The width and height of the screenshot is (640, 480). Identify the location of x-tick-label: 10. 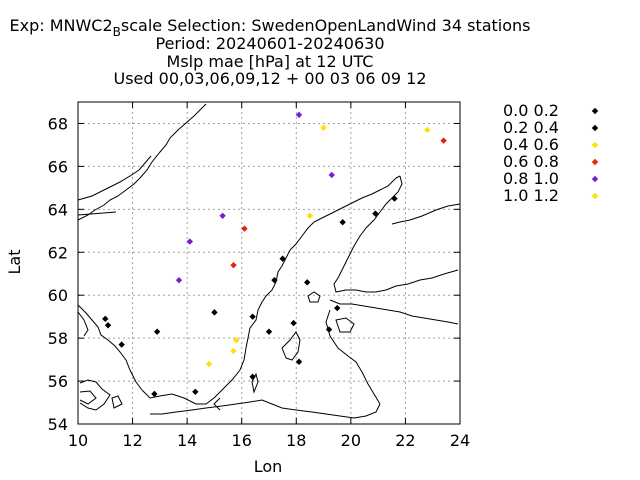
(78, 440).